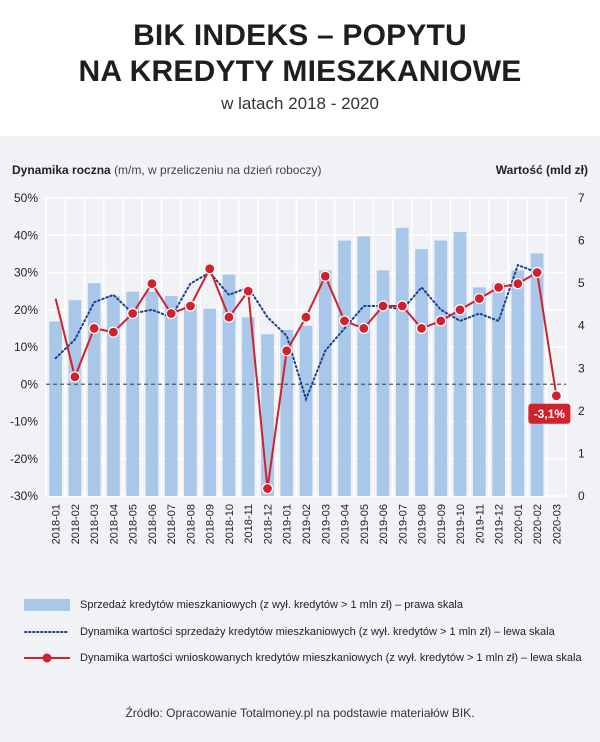 This screenshot has height=742, width=600. What do you see at coordinates (268, 524) in the screenshot?
I see `x-tick-label: 2018-12` at bounding box center [268, 524].